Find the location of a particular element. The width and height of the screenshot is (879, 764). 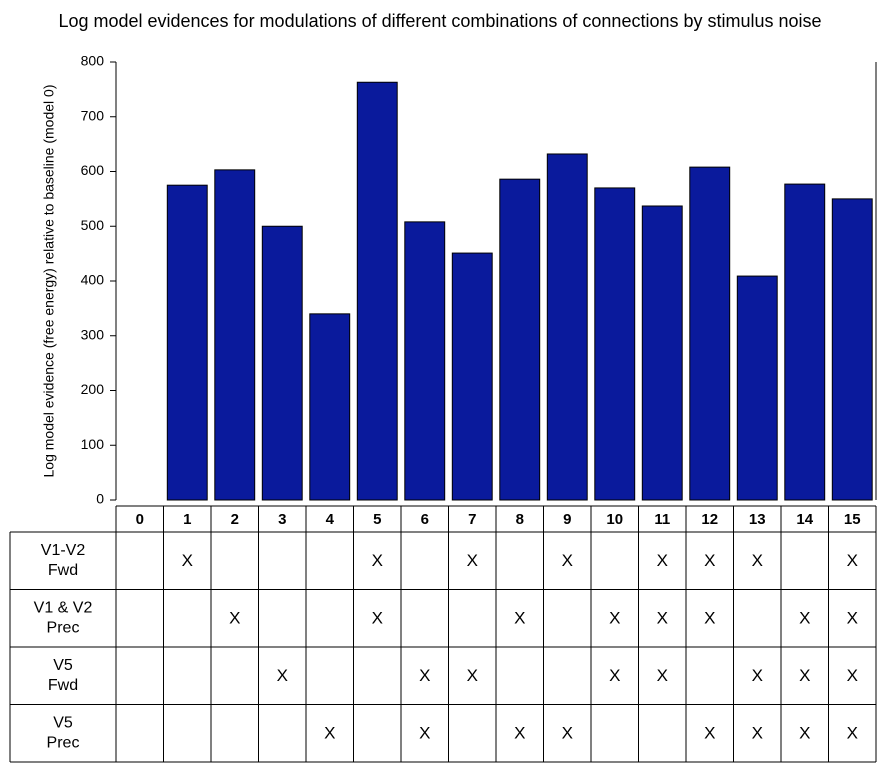

x-tick-label: 0 is located at coordinates (140, 519).